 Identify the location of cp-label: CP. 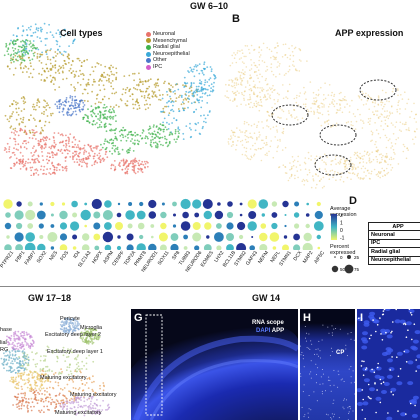
(340, 353).